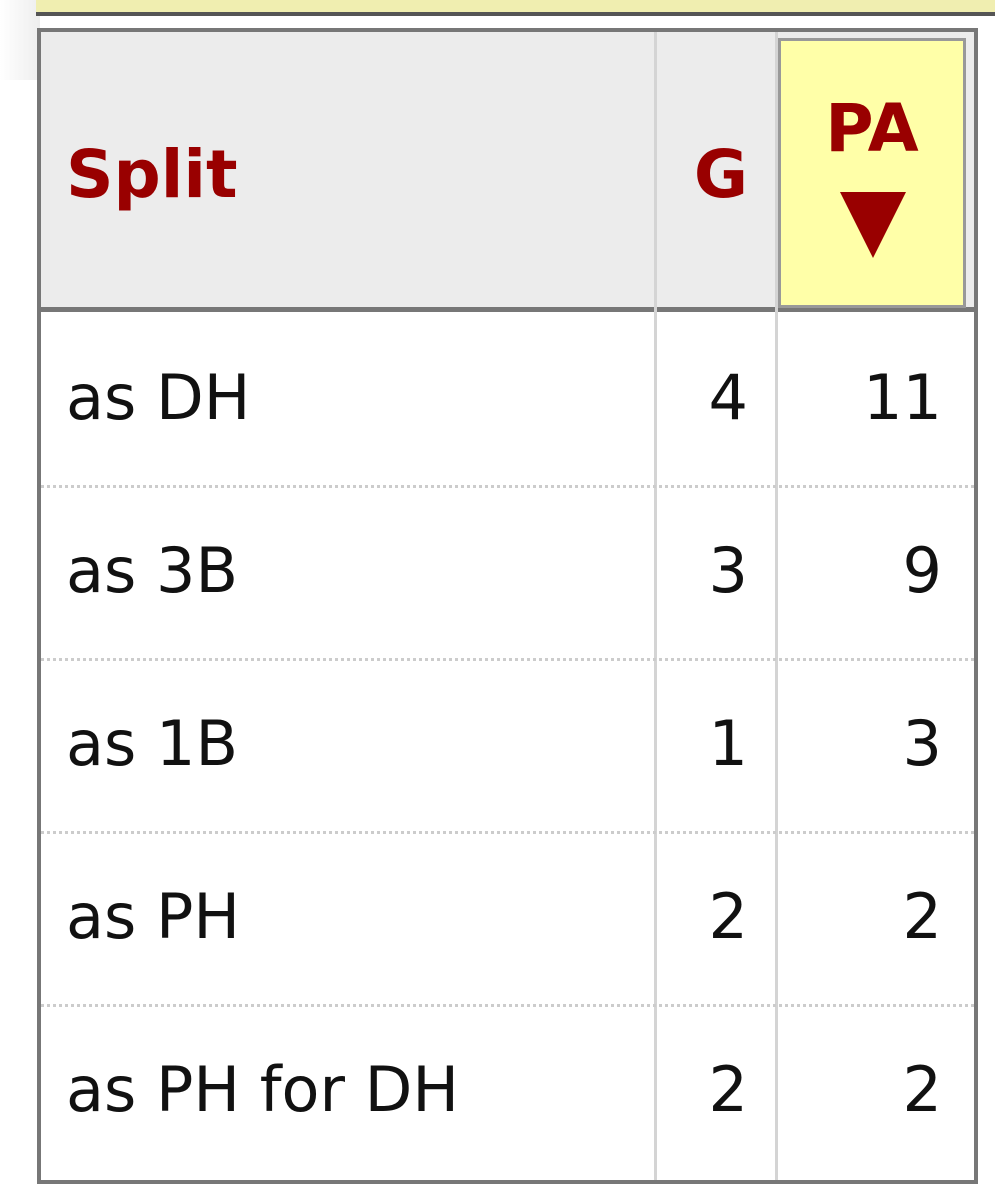 This screenshot has height=1200, width=995. I want to click on split-cell: as 1B, so click(152, 743).